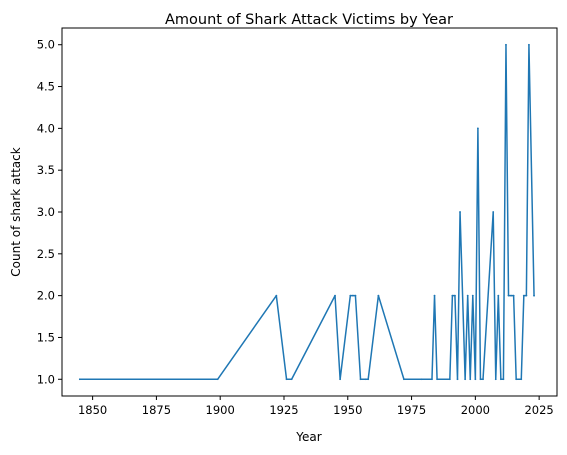  I want to click on y-tick-label: 3.5, so click(46, 170).